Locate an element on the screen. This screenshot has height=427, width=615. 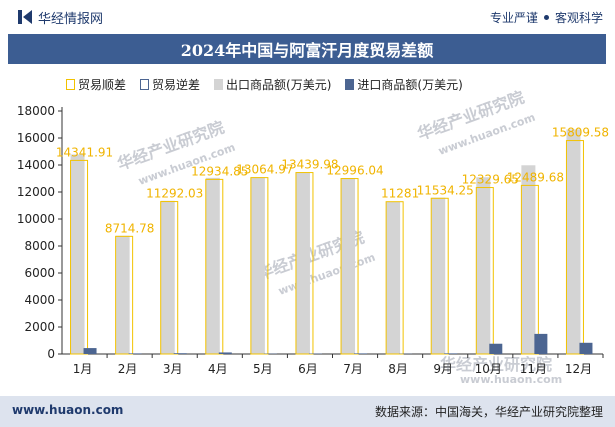
data-label: 15809.58 is located at coordinates (580, 133).